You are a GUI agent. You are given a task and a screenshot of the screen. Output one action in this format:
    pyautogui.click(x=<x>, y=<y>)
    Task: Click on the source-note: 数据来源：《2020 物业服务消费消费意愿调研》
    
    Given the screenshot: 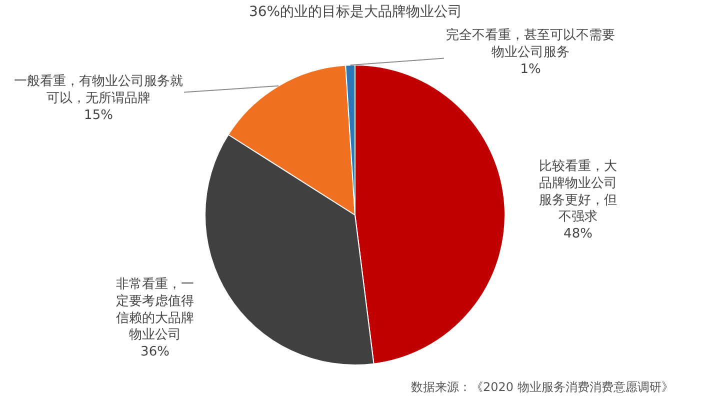 What is the action you would take?
    pyautogui.click(x=542, y=387)
    